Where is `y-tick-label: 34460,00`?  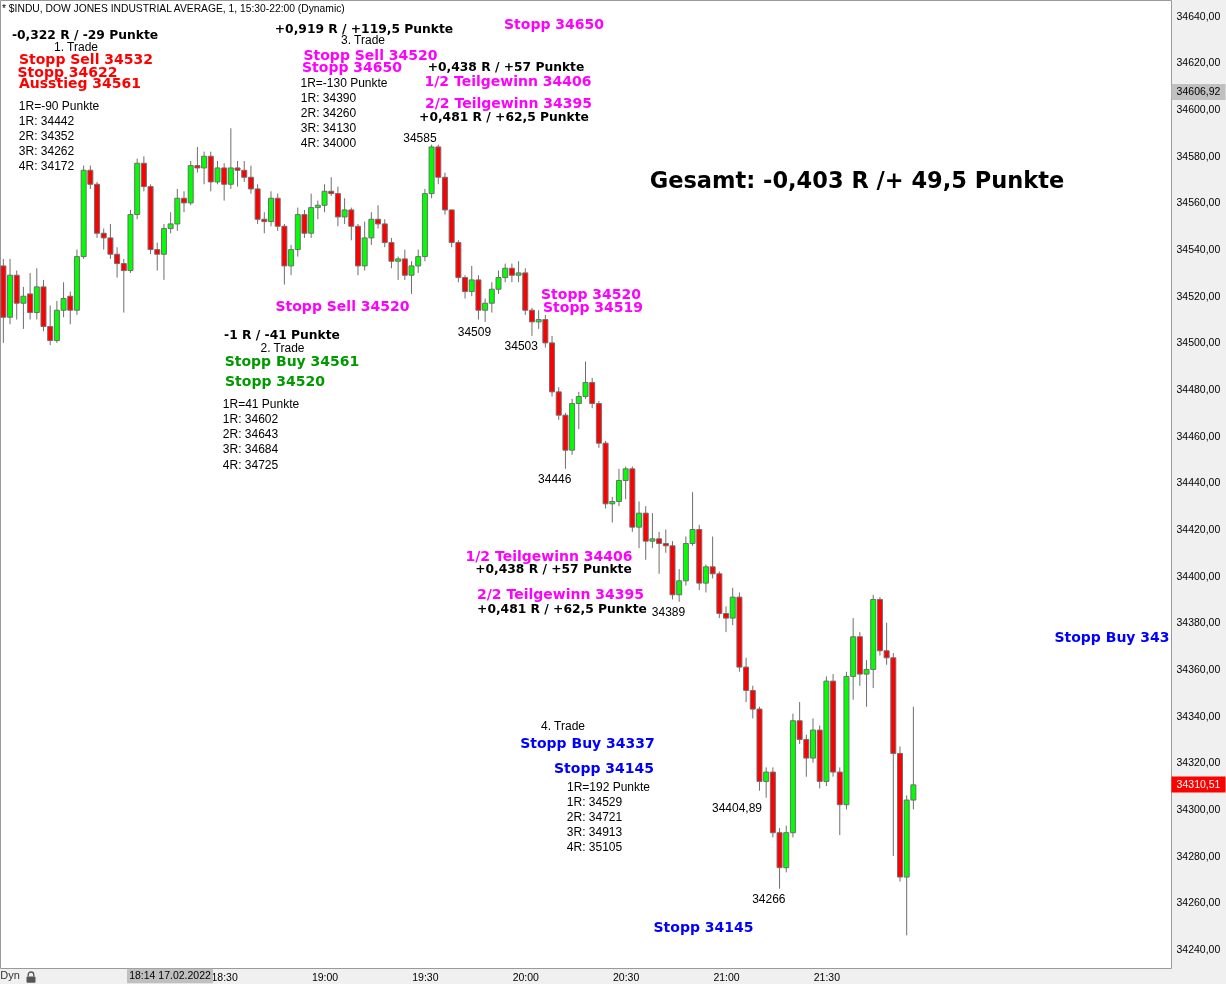
y-tick-label: 34460,00 is located at coordinates (1198, 435).